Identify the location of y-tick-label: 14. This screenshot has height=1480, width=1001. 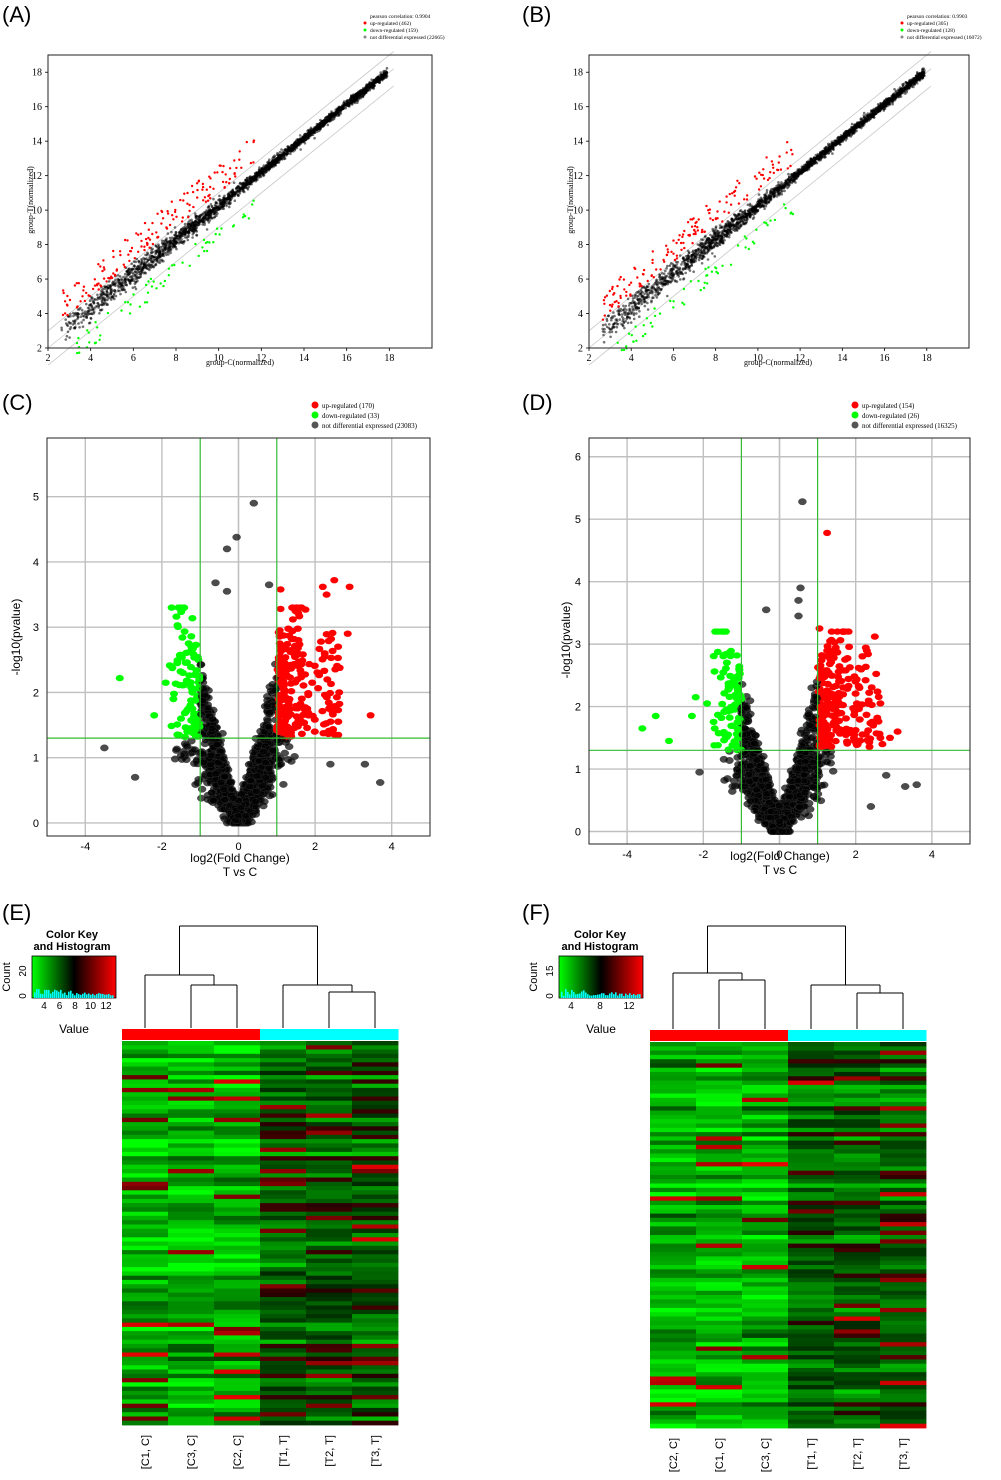
(37, 142).